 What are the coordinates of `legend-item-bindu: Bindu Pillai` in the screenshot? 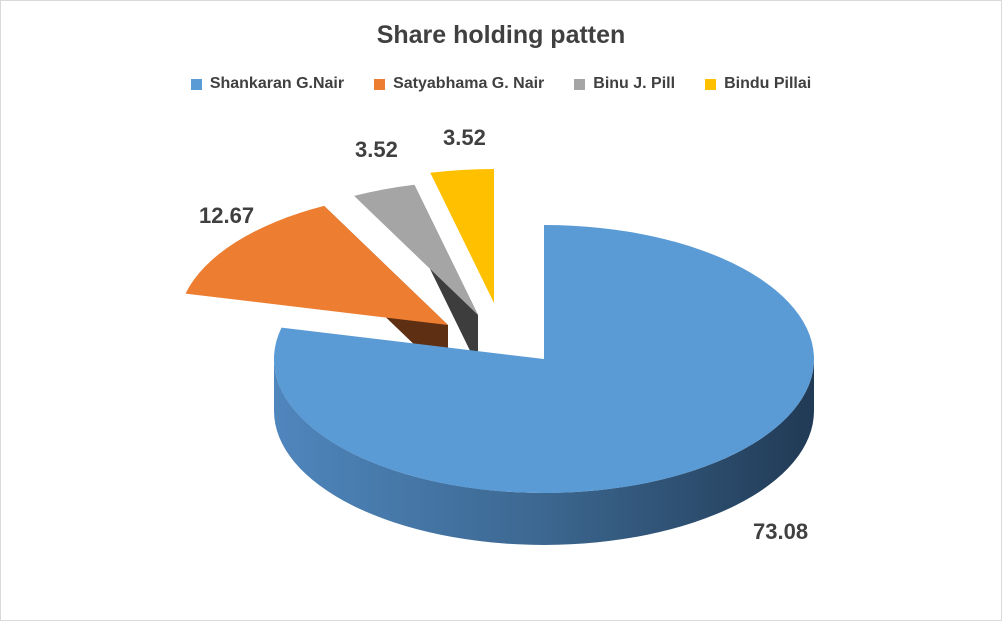 It's located at (758, 84).